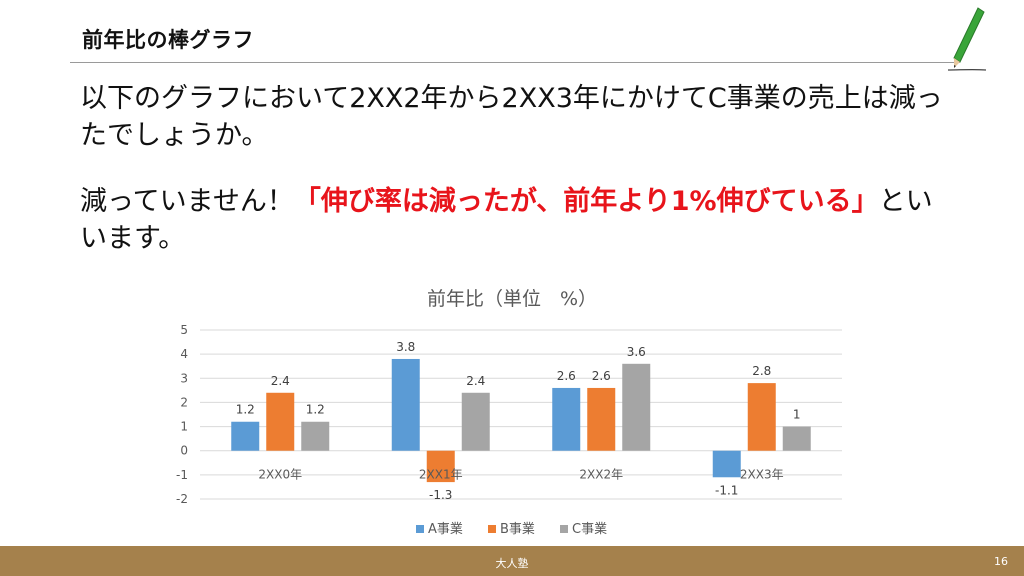  Describe the element at coordinates (586, 201) in the screenshot. I see `answer-emphasis: 「伸び率は減ったが、前年より1%伸びている」` at that location.